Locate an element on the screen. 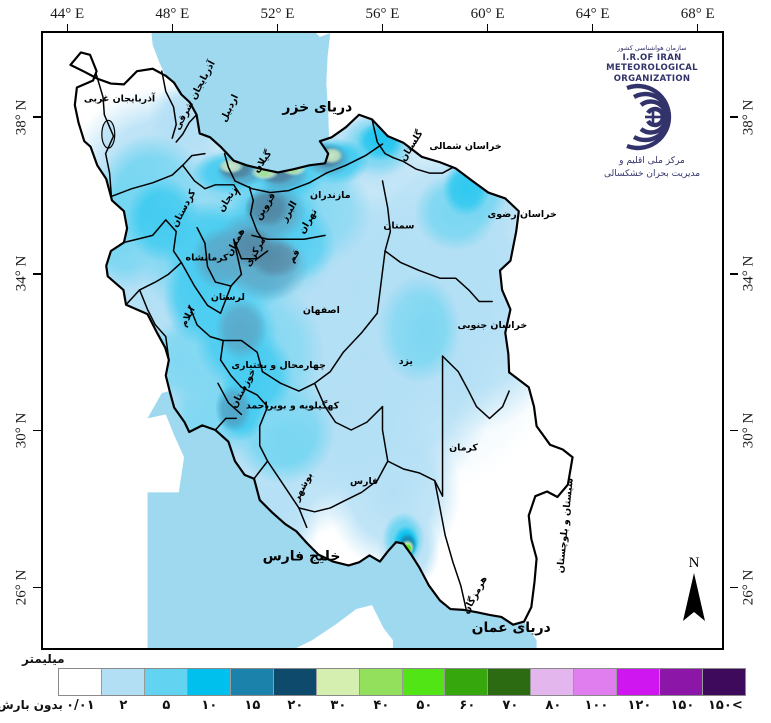 This screenshot has width=771, height=723. legend-label-13: ۱۰۰ is located at coordinates (596, 705).